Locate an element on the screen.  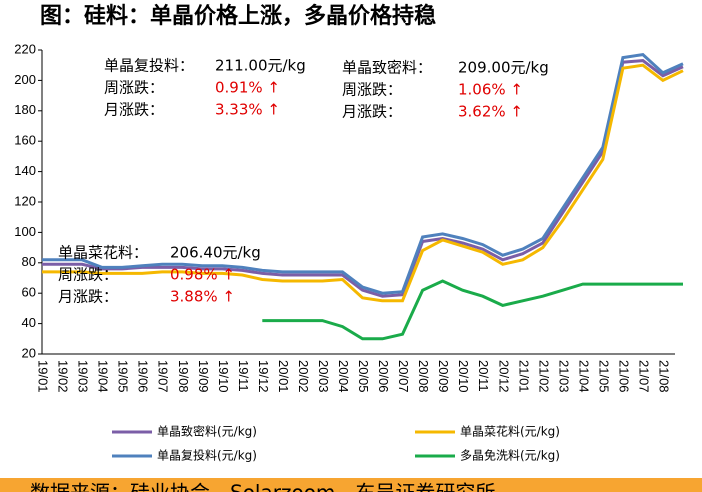
x-tick-label: 20/11 is located at coordinates (483, 376).